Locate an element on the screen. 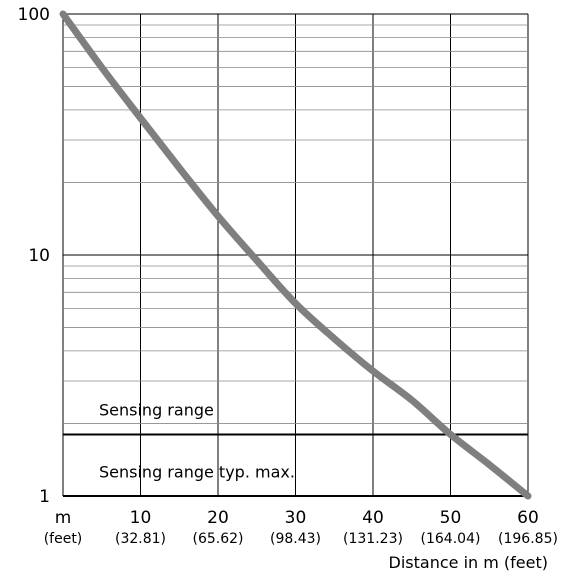  x-unit-label: m is located at coordinates (63, 518).